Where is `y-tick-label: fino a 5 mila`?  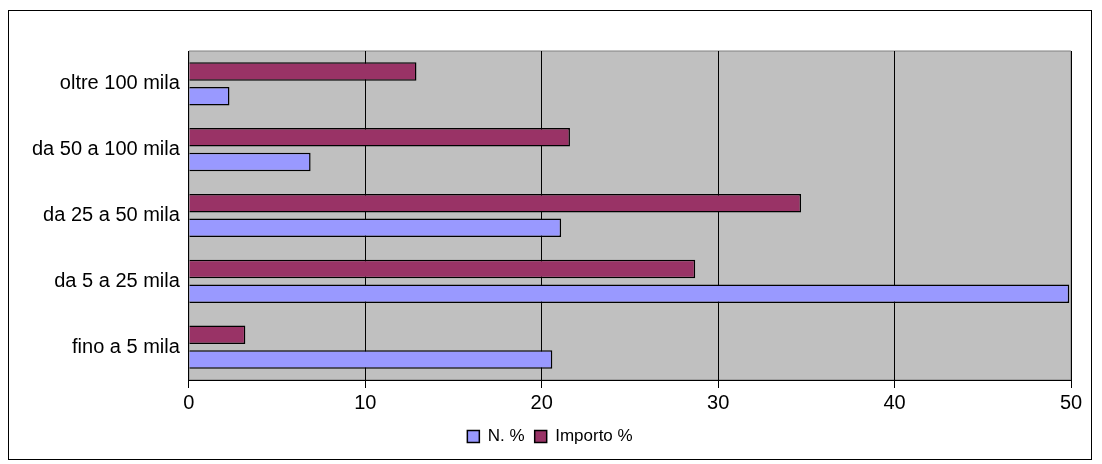
y-tick-label: fino a 5 mila is located at coordinates (126, 345).